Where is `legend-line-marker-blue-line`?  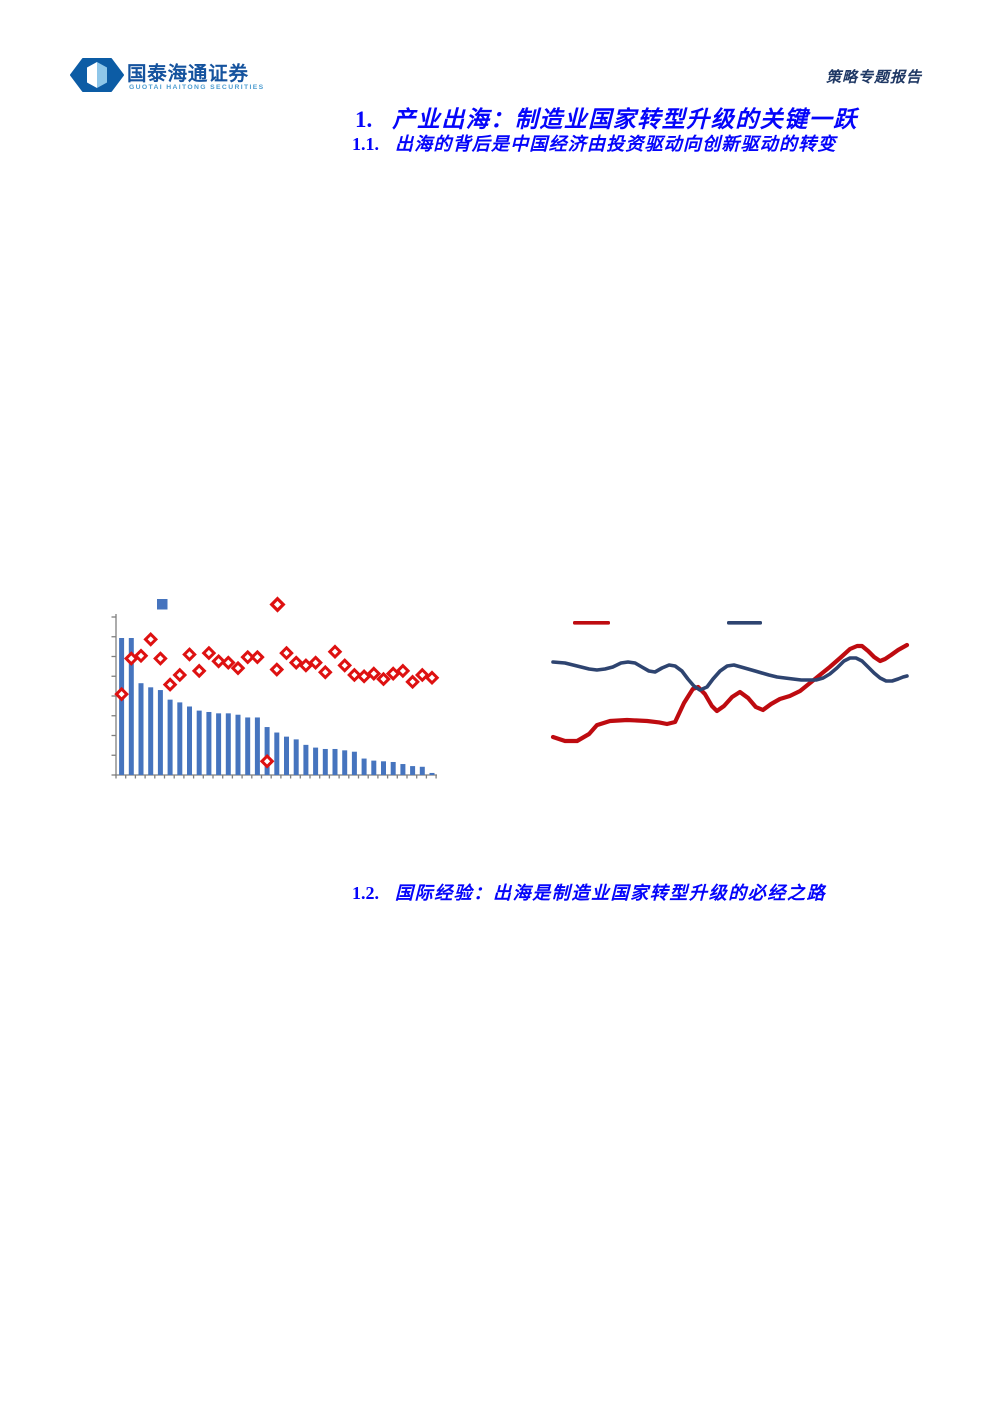
legend-line-marker-blue-line is located at coordinates (744, 623).